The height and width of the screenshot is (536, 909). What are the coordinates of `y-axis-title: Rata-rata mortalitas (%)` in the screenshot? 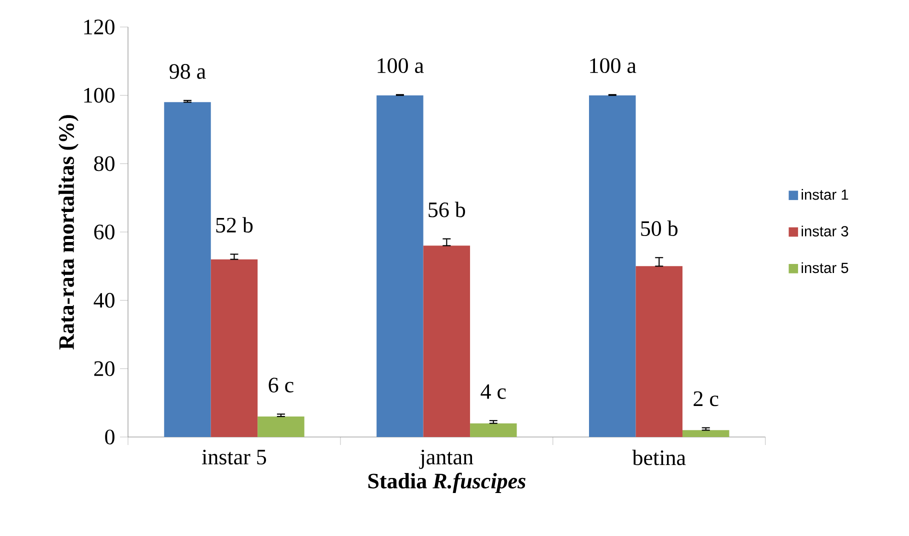 It's located at (68, 232).